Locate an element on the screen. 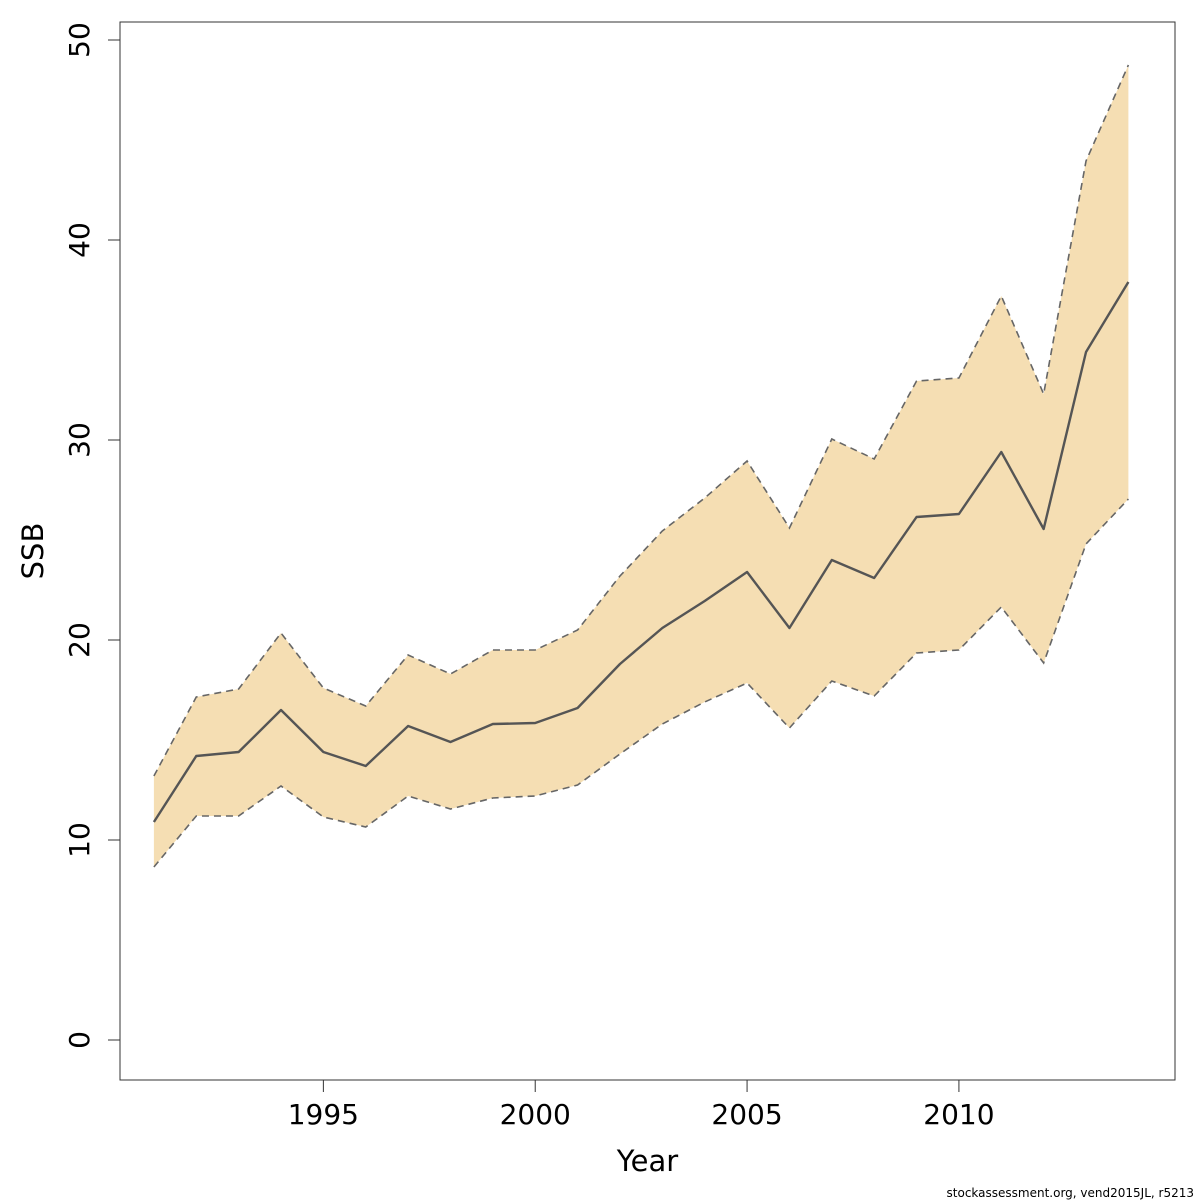  y-tick-label: 50 is located at coordinates (79, 40).